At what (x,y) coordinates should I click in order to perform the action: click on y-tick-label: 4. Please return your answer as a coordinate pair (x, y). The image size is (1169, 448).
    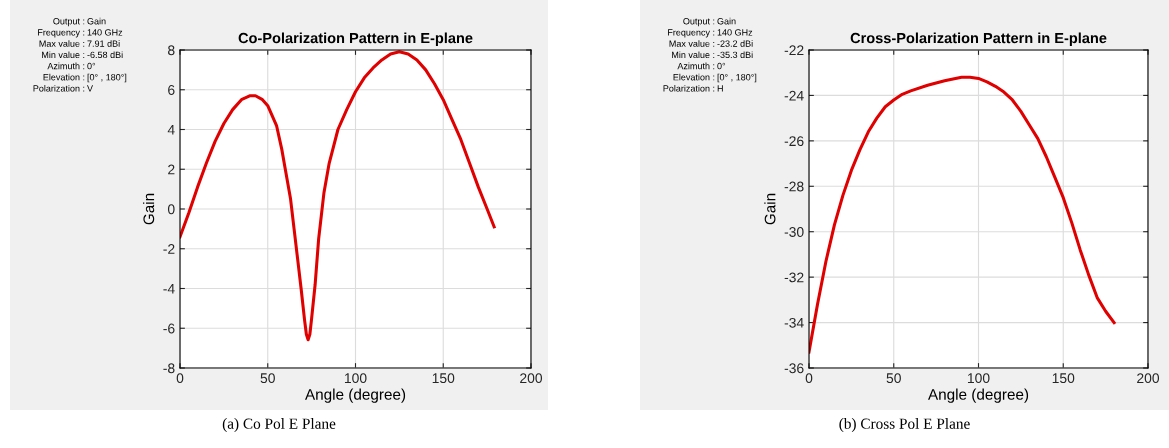
    Looking at the image, I should click on (171, 129).